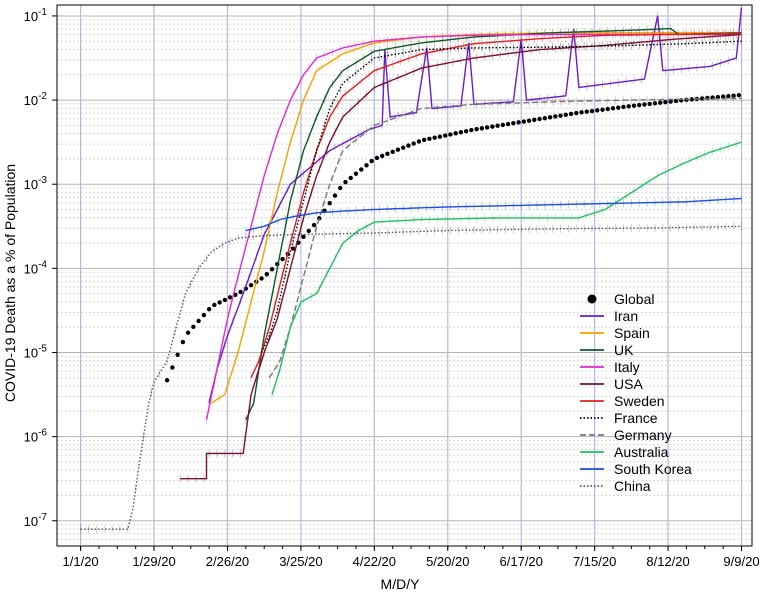 This screenshot has height=594, width=765. Describe the element at coordinates (643, 435) in the screenshot. I see `legend-label: Germany` at that location.